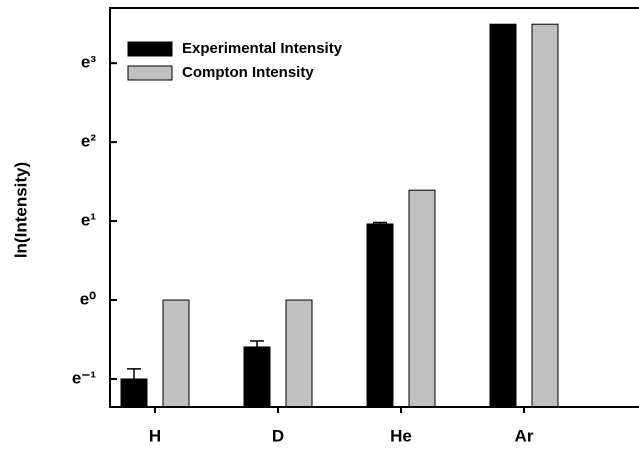  What do you see at coordinates (84, 377) in the screenshot?
I see `y-tick-label: e⁻¹` at bounding box center [84, 377].